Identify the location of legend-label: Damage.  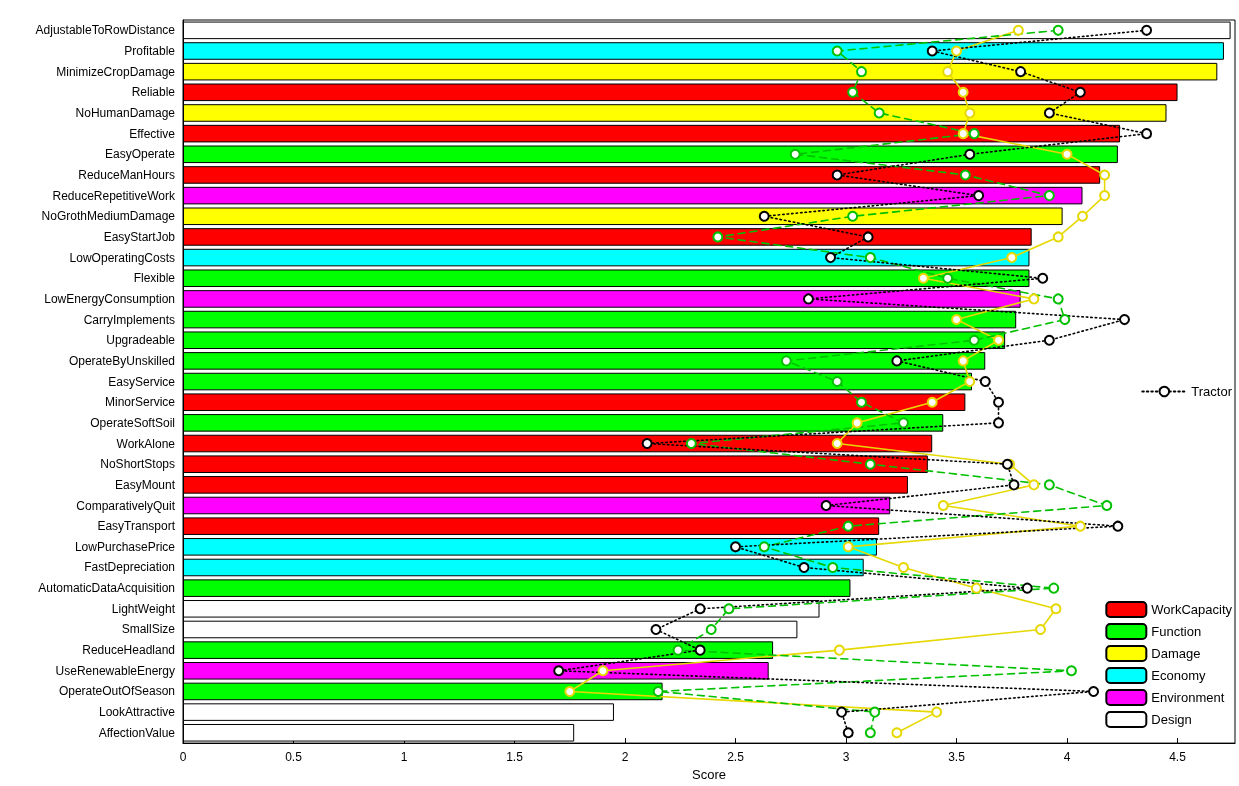
(1176, 653).